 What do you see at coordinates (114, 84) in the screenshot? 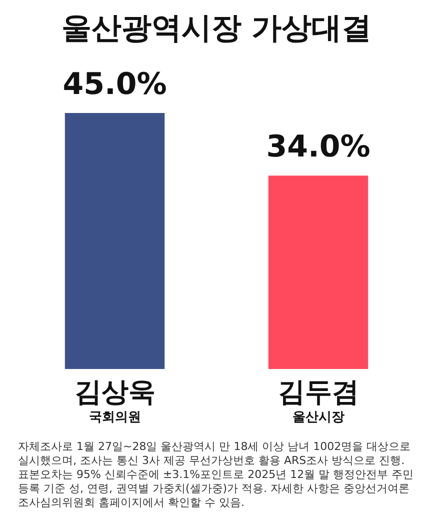
I see `data-label: 45.0%` at bounding box center [114, 84].